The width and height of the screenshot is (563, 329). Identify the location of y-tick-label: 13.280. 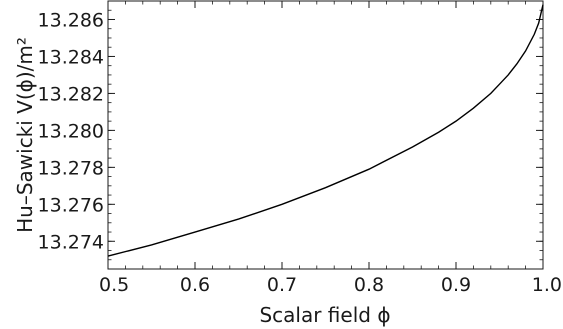
(71, 131).